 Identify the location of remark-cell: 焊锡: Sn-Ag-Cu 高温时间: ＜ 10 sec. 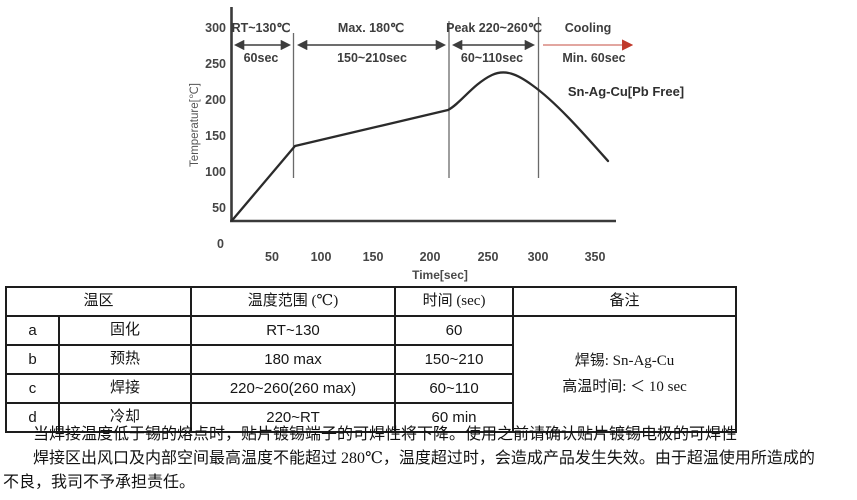
(625, 374).